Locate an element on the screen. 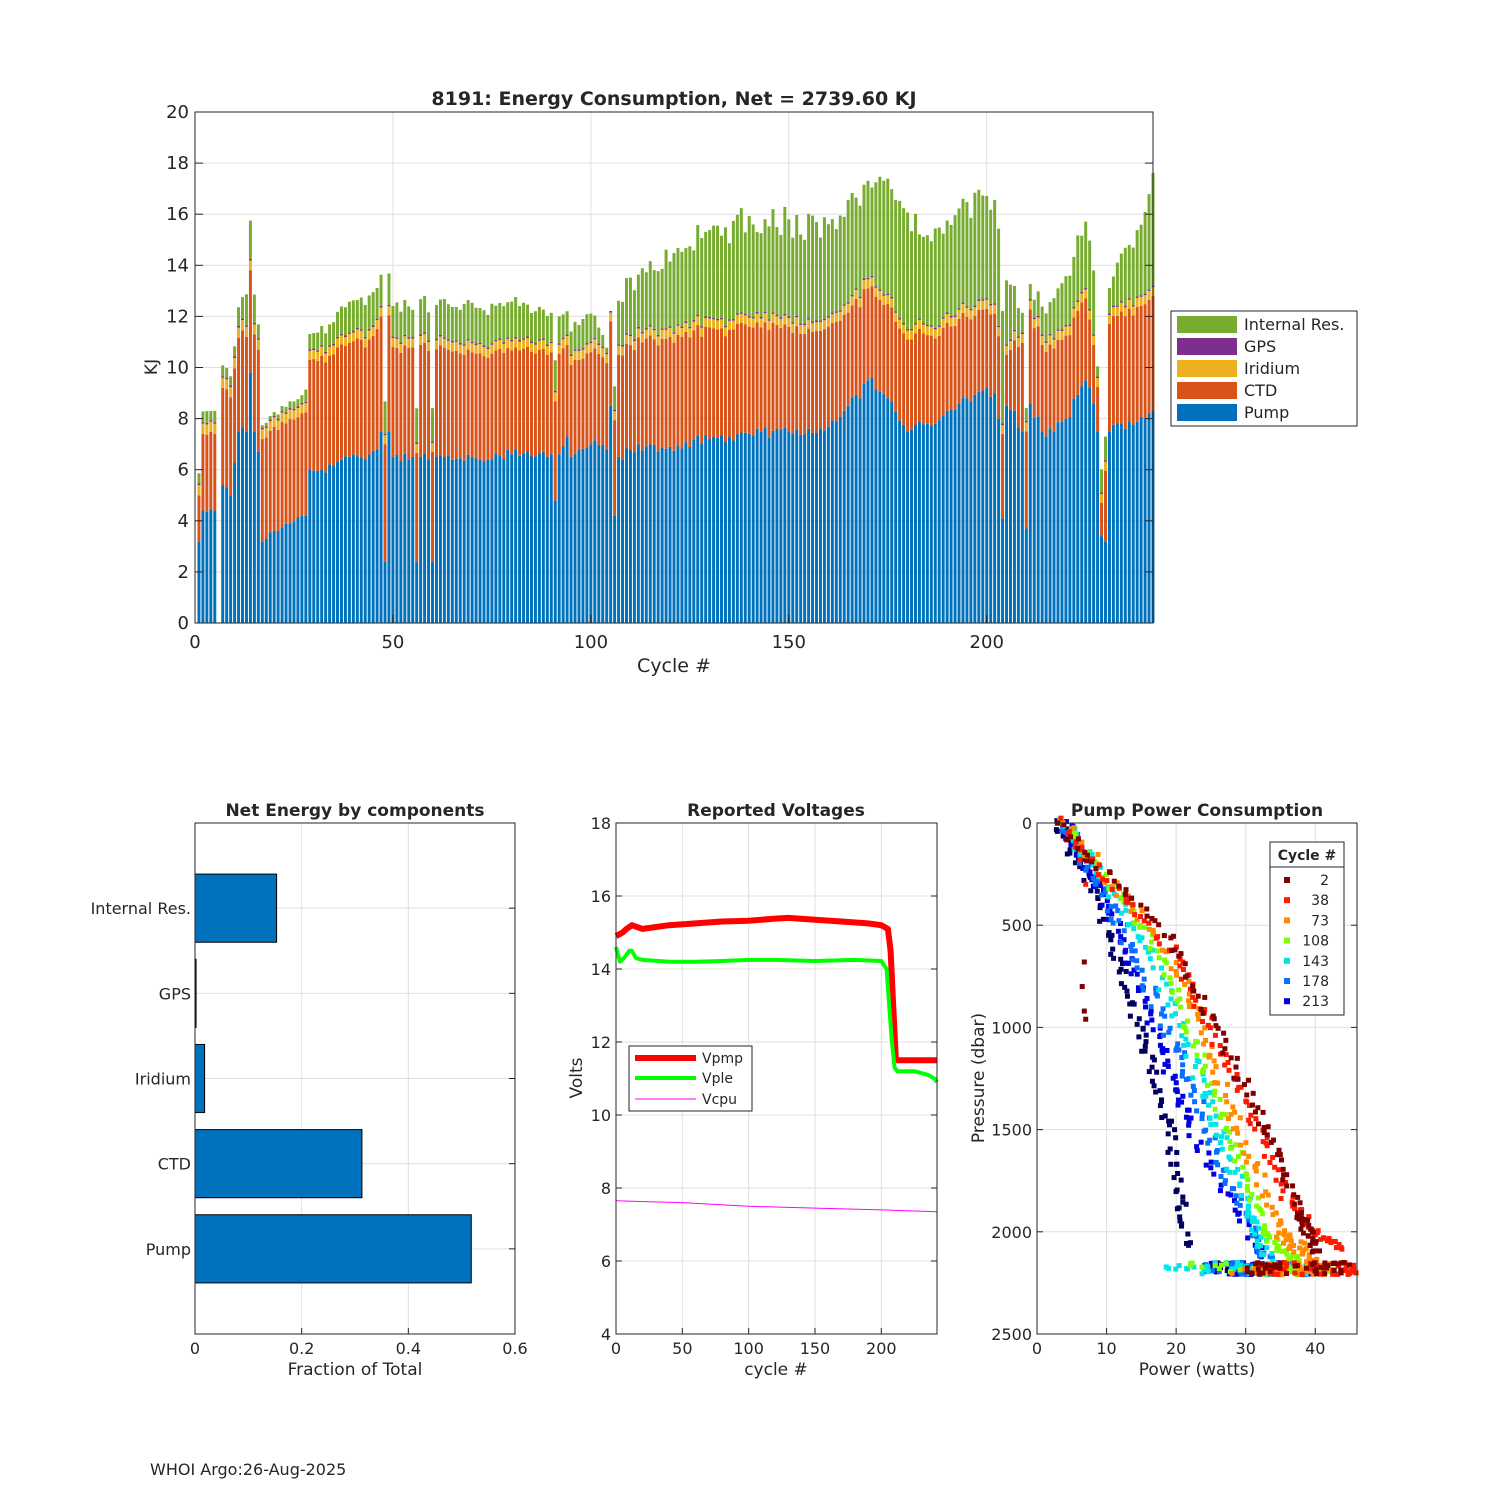 The height and width of the screenshot is (1504, 1500). fraction-xtick-label: 0 is located at coordinates (195, 1348).